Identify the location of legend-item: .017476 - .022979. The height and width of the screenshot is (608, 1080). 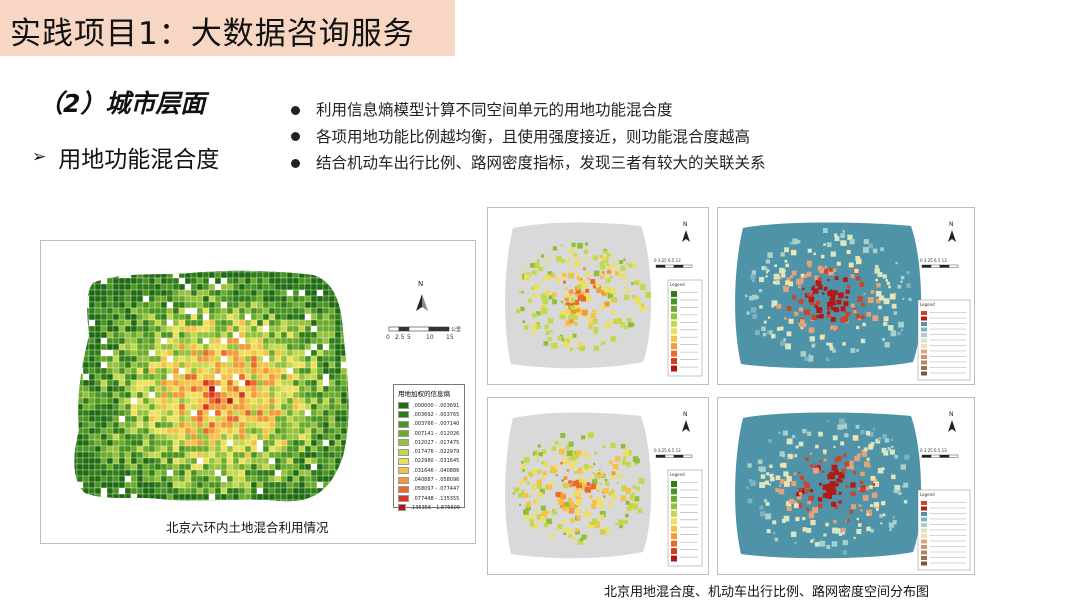
(429, 451).